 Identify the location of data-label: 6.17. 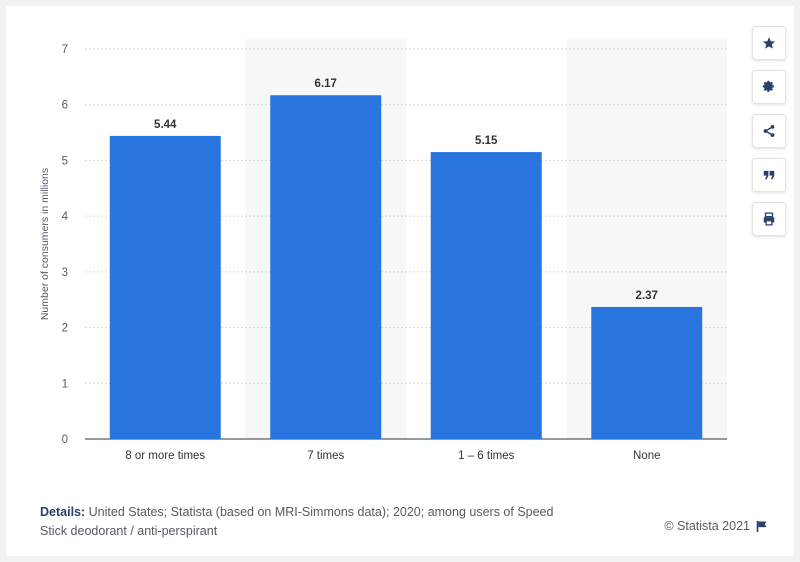
(326, 84).